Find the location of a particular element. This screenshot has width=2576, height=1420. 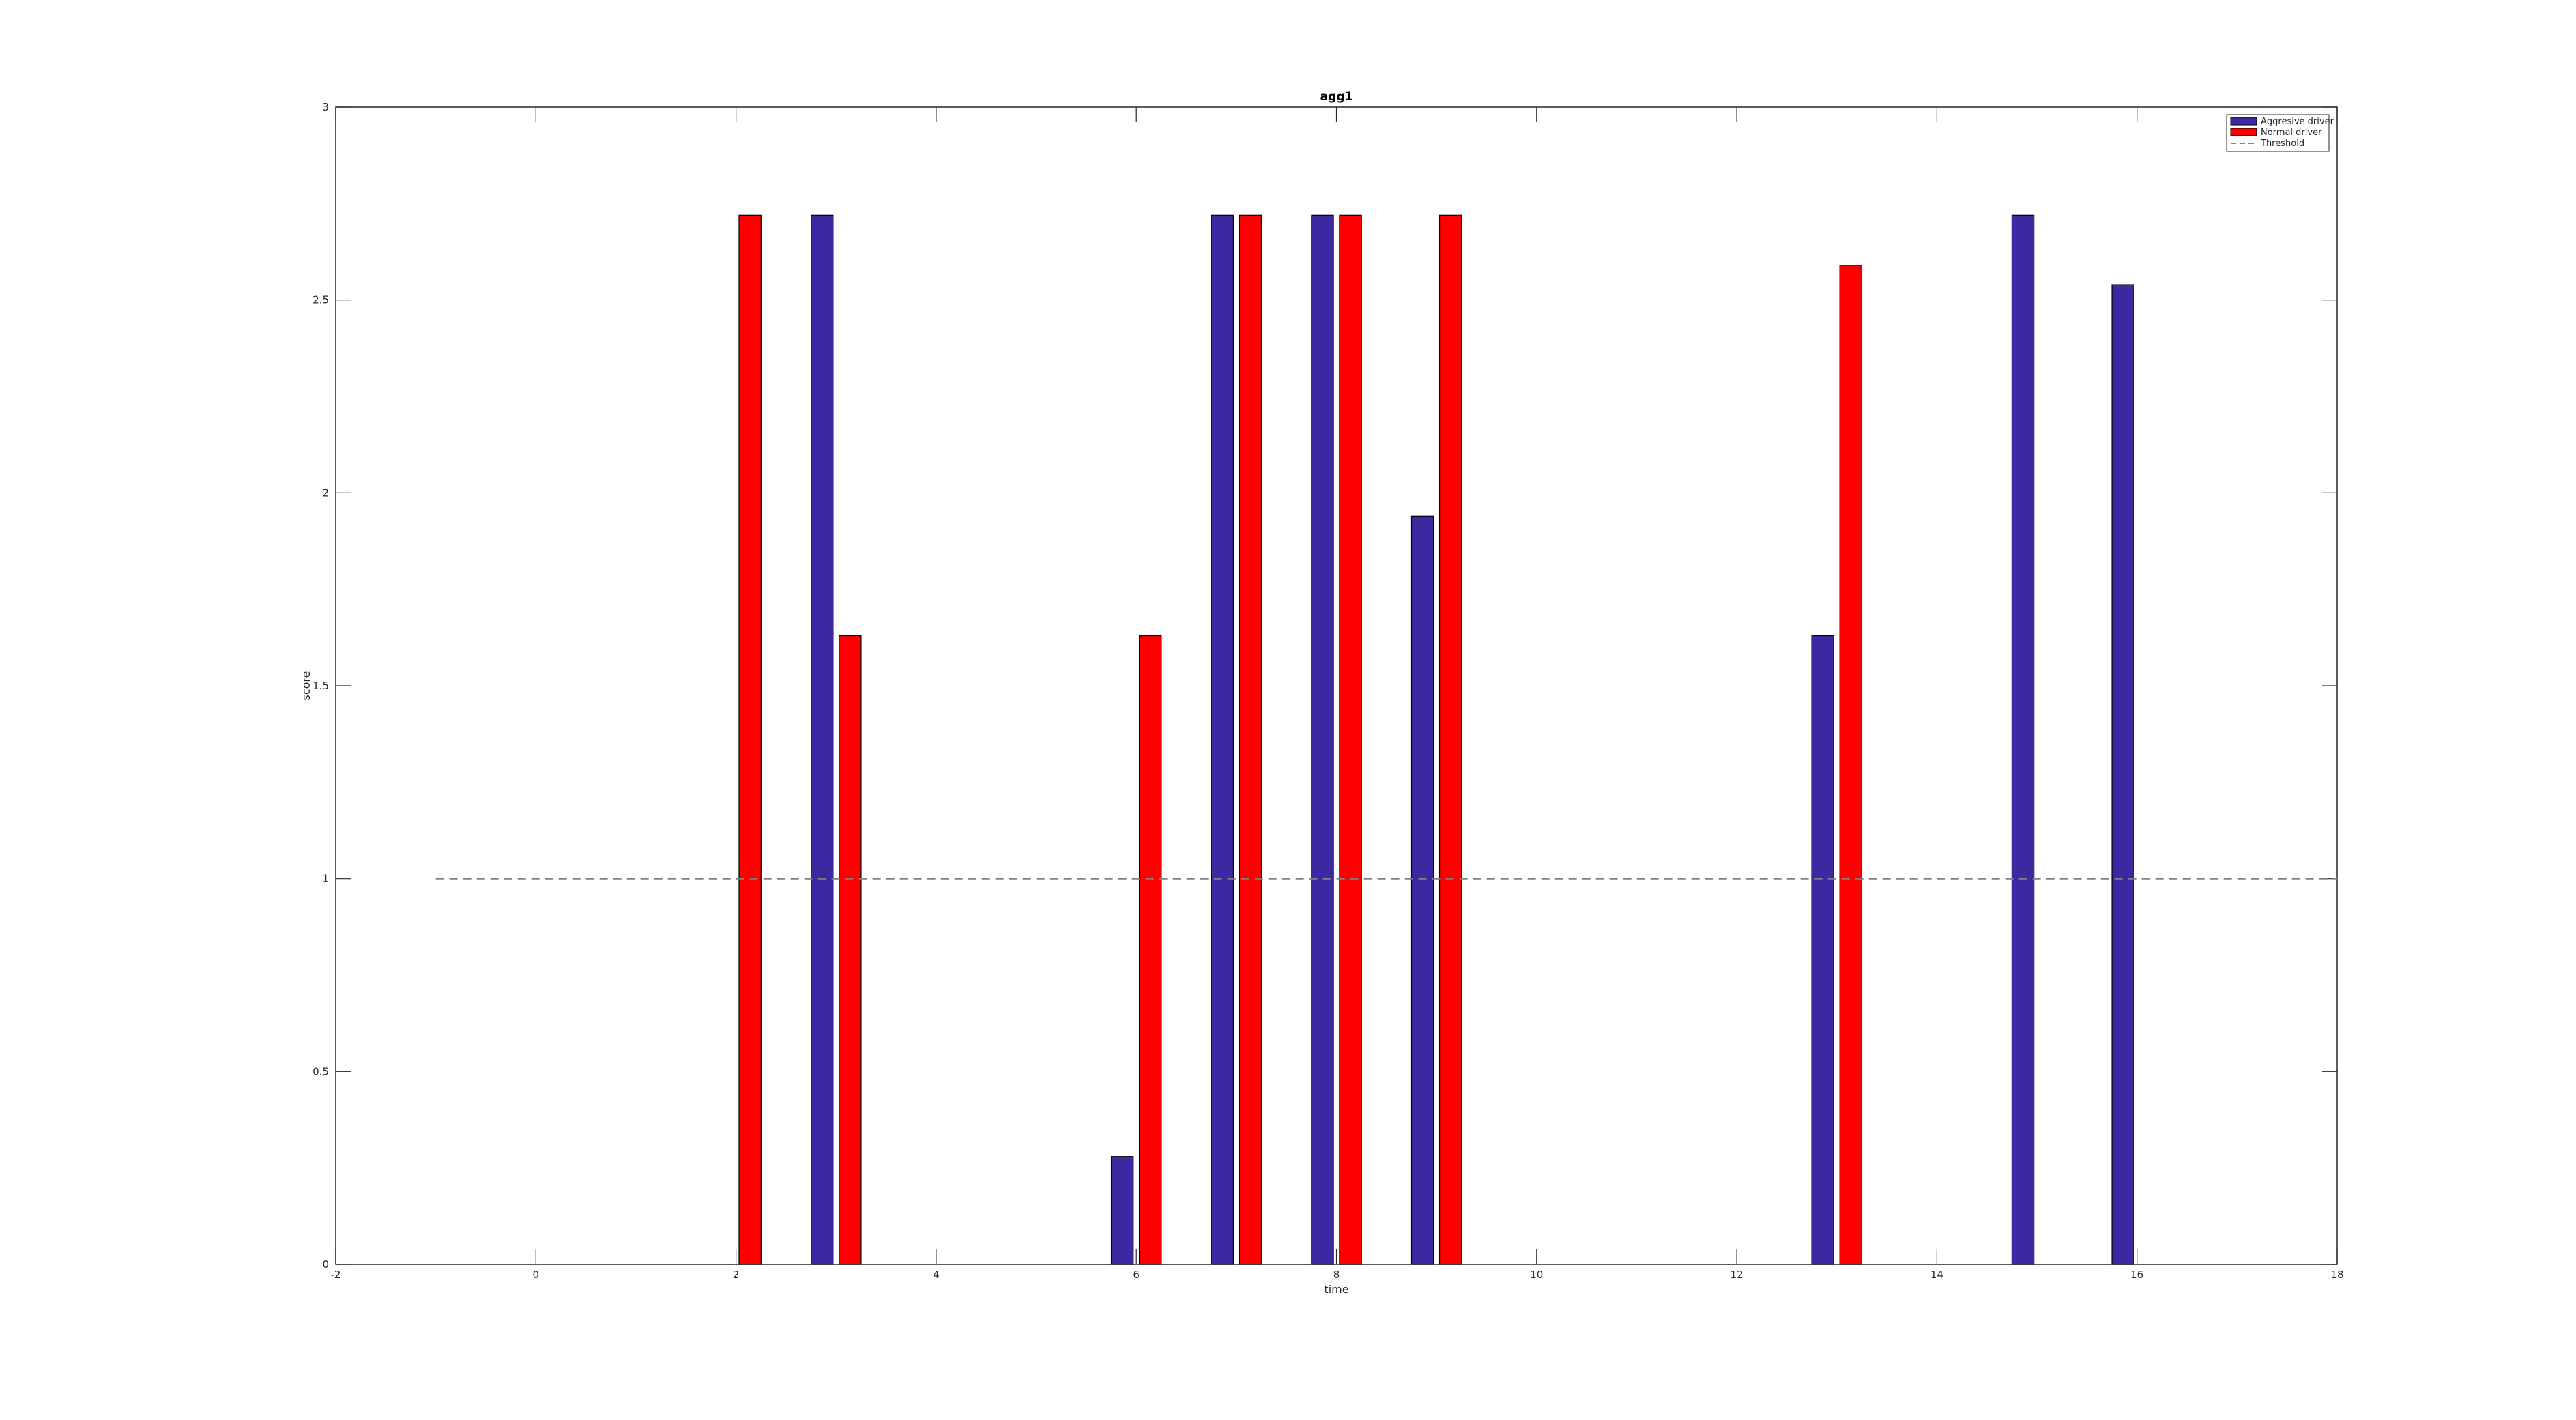

legend-aggressive-driver-swatch is located at coordinates (2243, 121).